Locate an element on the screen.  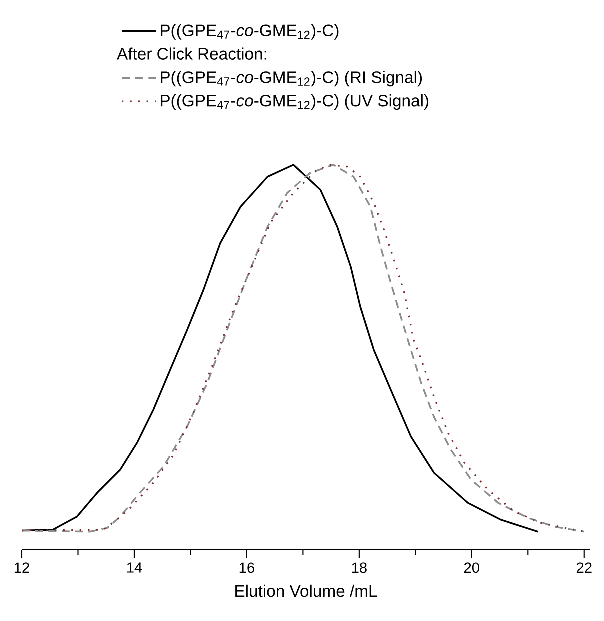
legend-title: After Click Reaction: is located at coordinates (191, 54).